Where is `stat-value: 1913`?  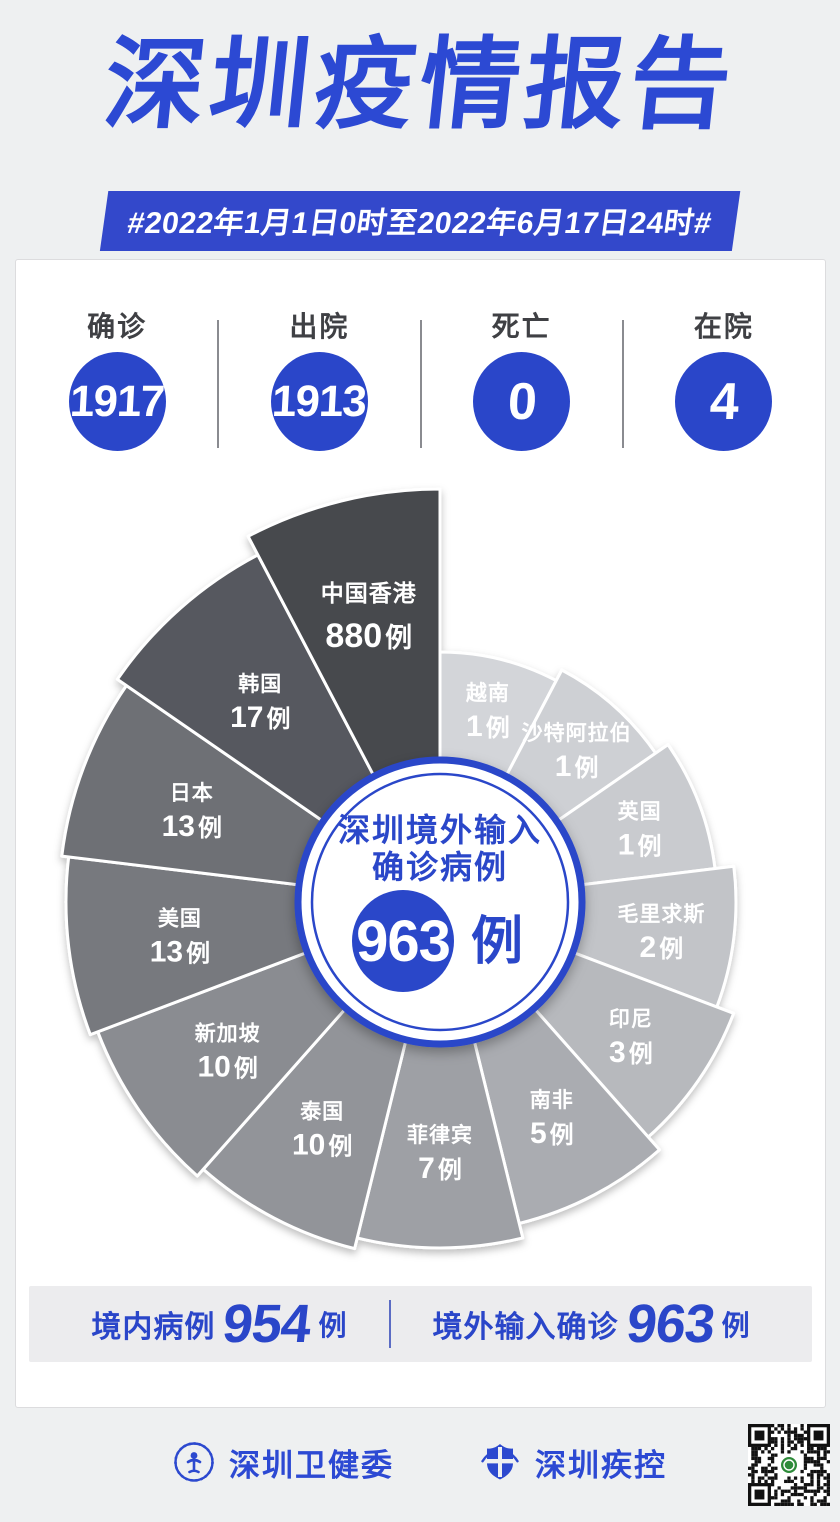
stat-value: 1913 is located at coordinates (319, 401).